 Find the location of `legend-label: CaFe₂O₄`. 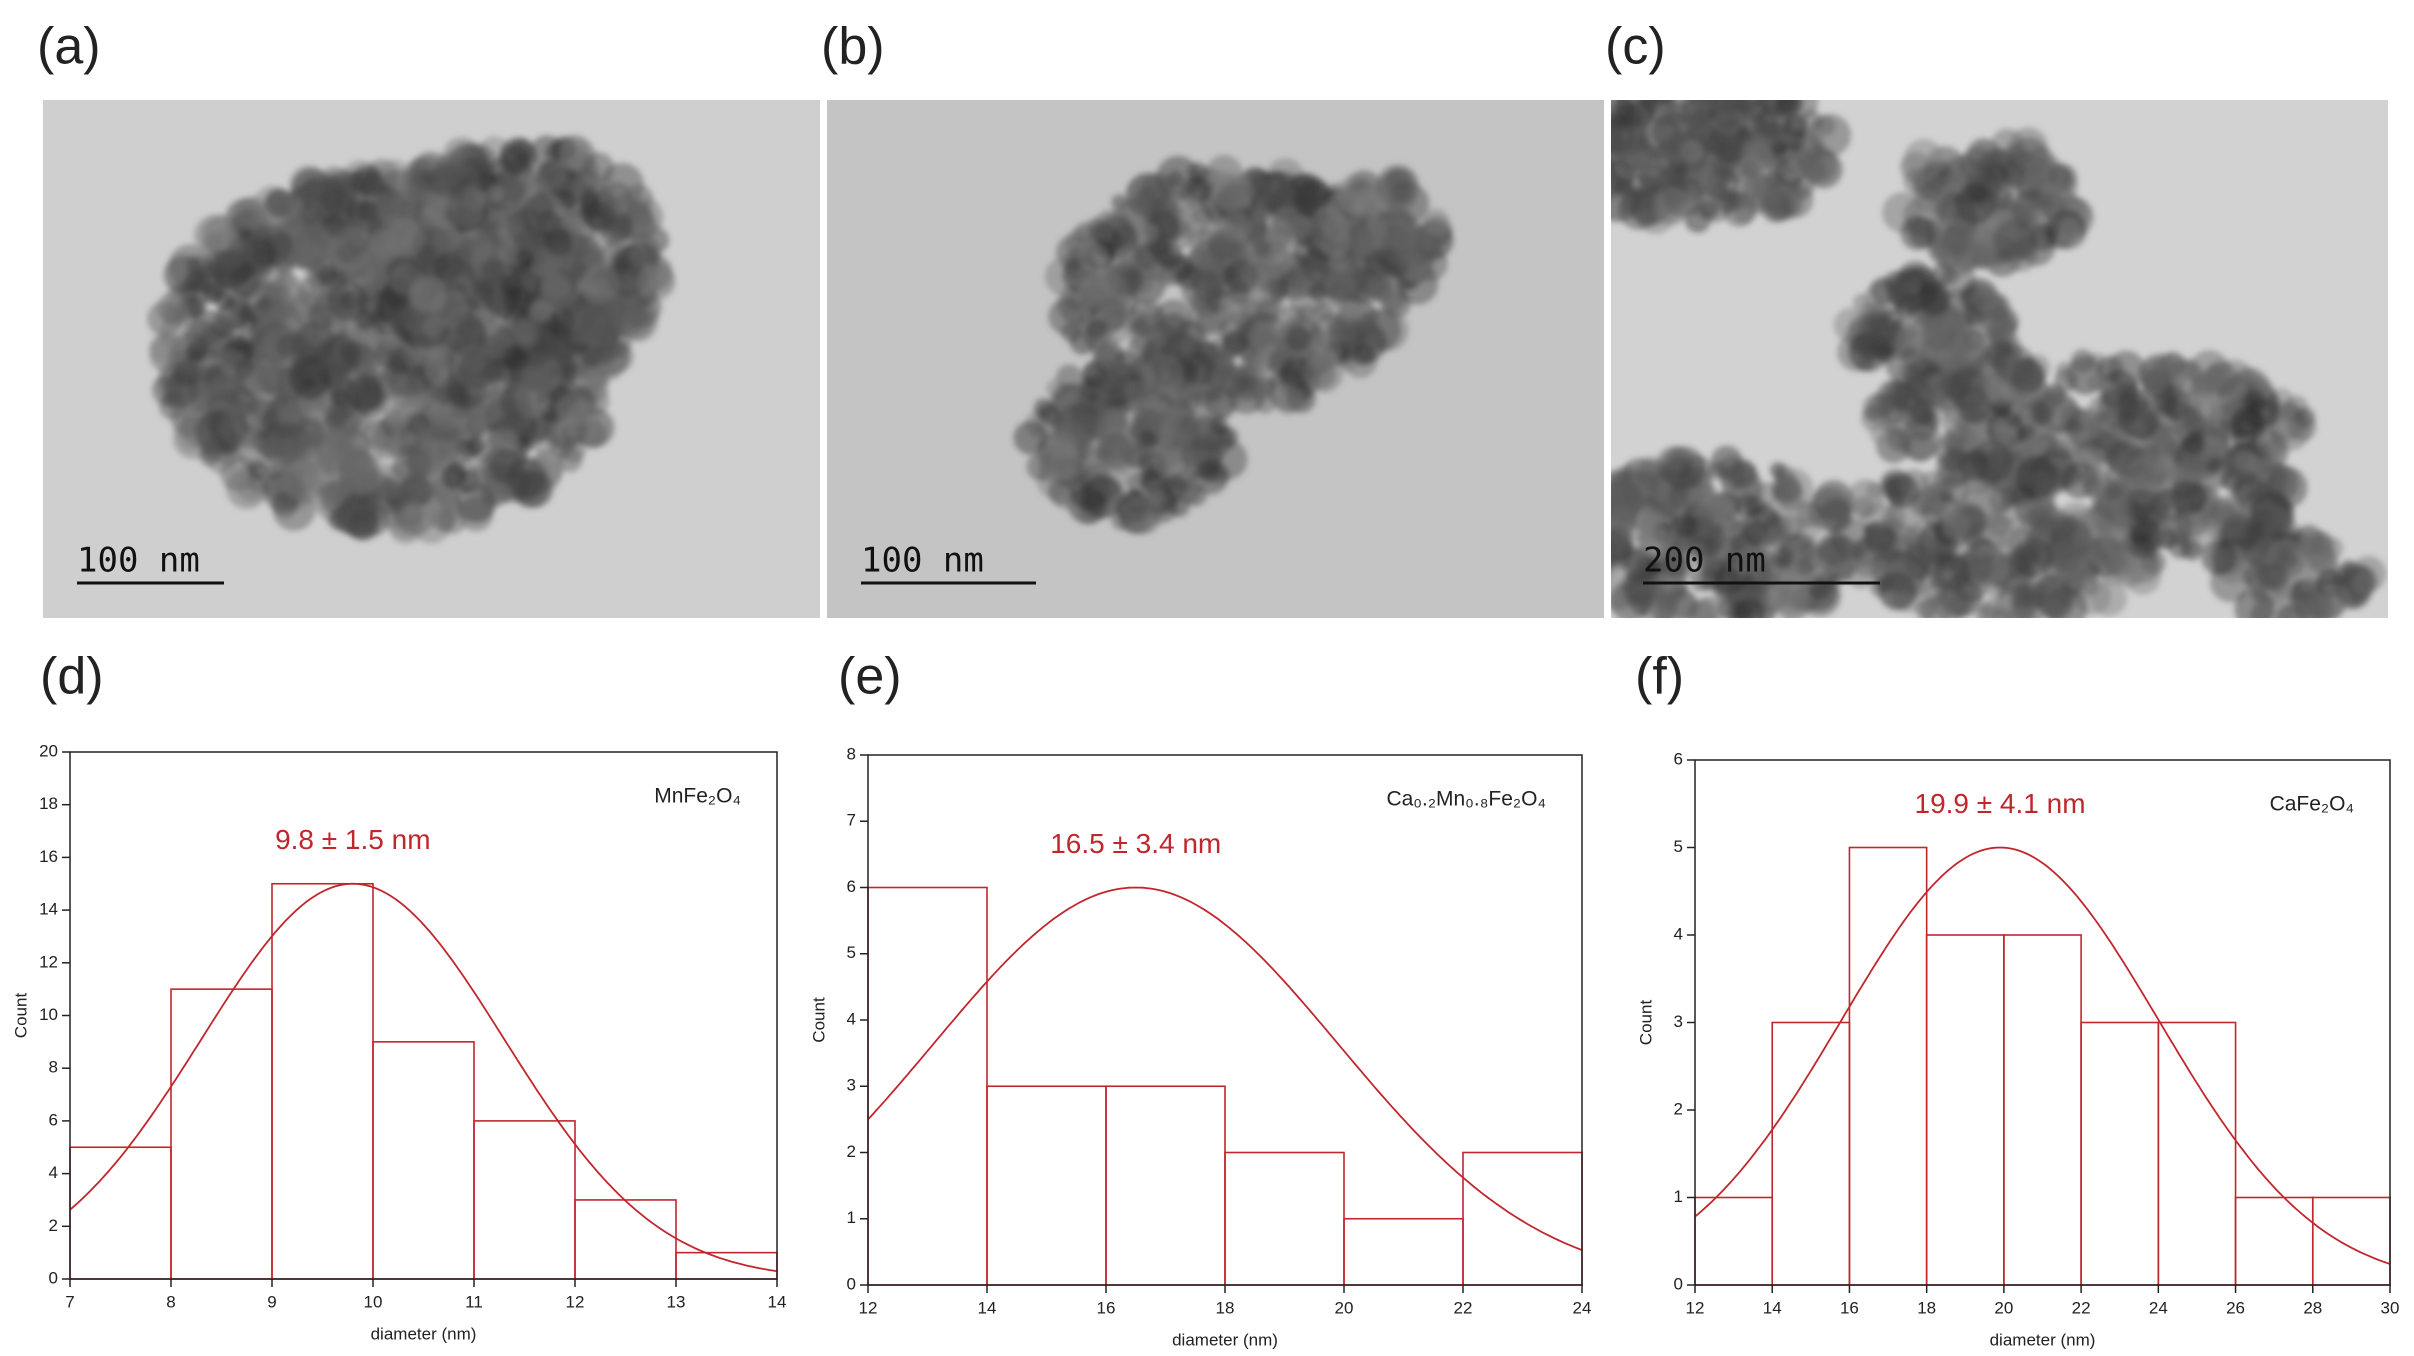

legend-label: CaFe₂O₄ is located at coordinates (2312, 804).